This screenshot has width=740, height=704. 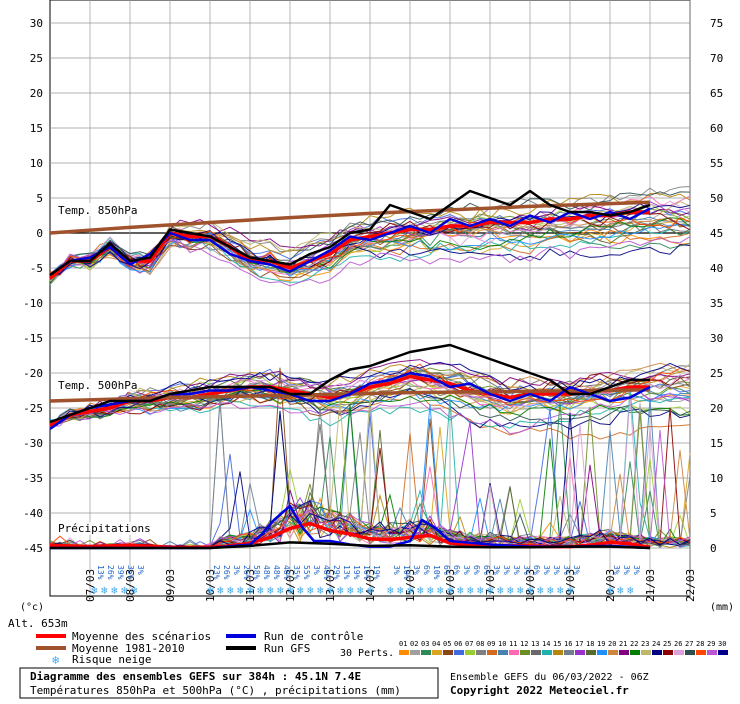 What do you see at coordinates (549, 677) in the screenshot?
I see `footer-run-info: Ensemble GEFS du 06/03/2022 - 06Z` at bounding box center [549, 677].